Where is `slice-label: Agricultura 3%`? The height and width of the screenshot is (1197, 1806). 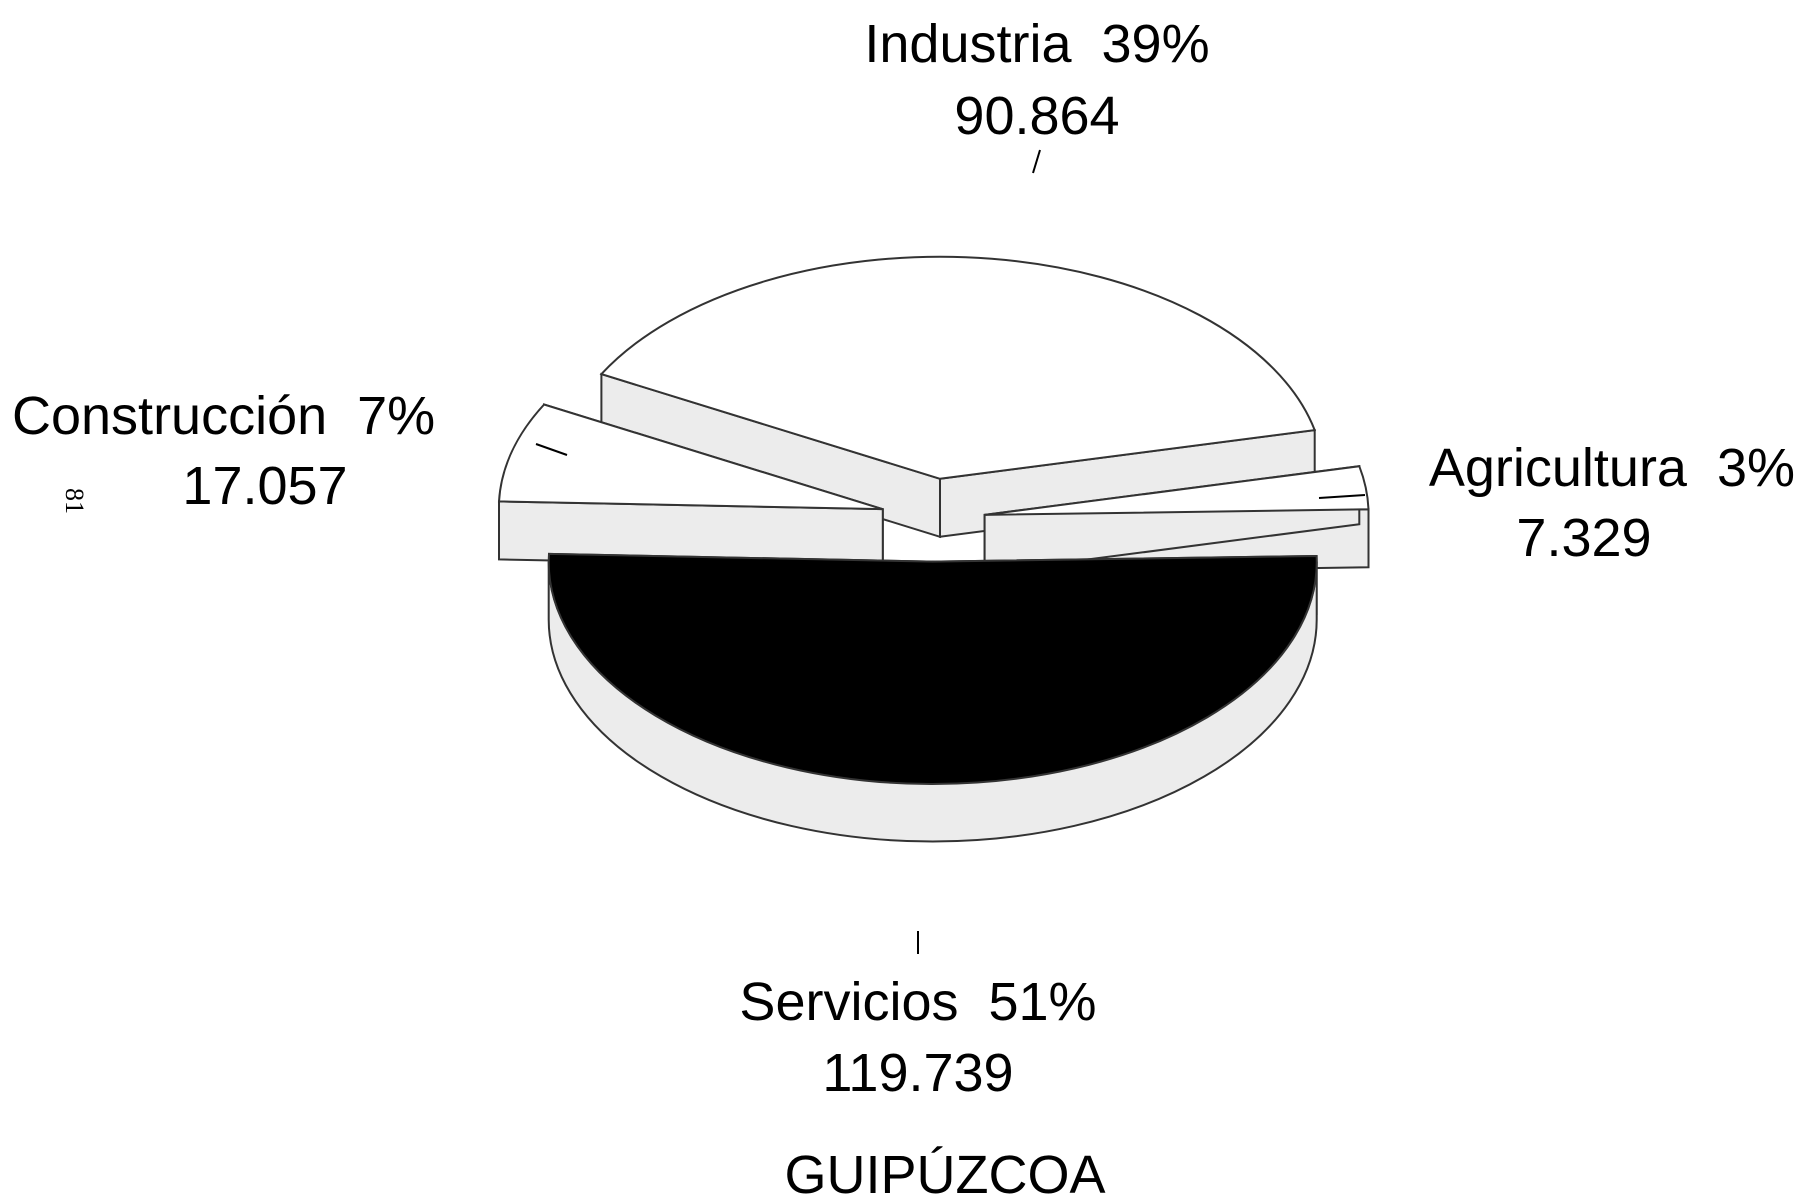
slice-label: Agricultura 3% is located at coordinates (1612, 468).